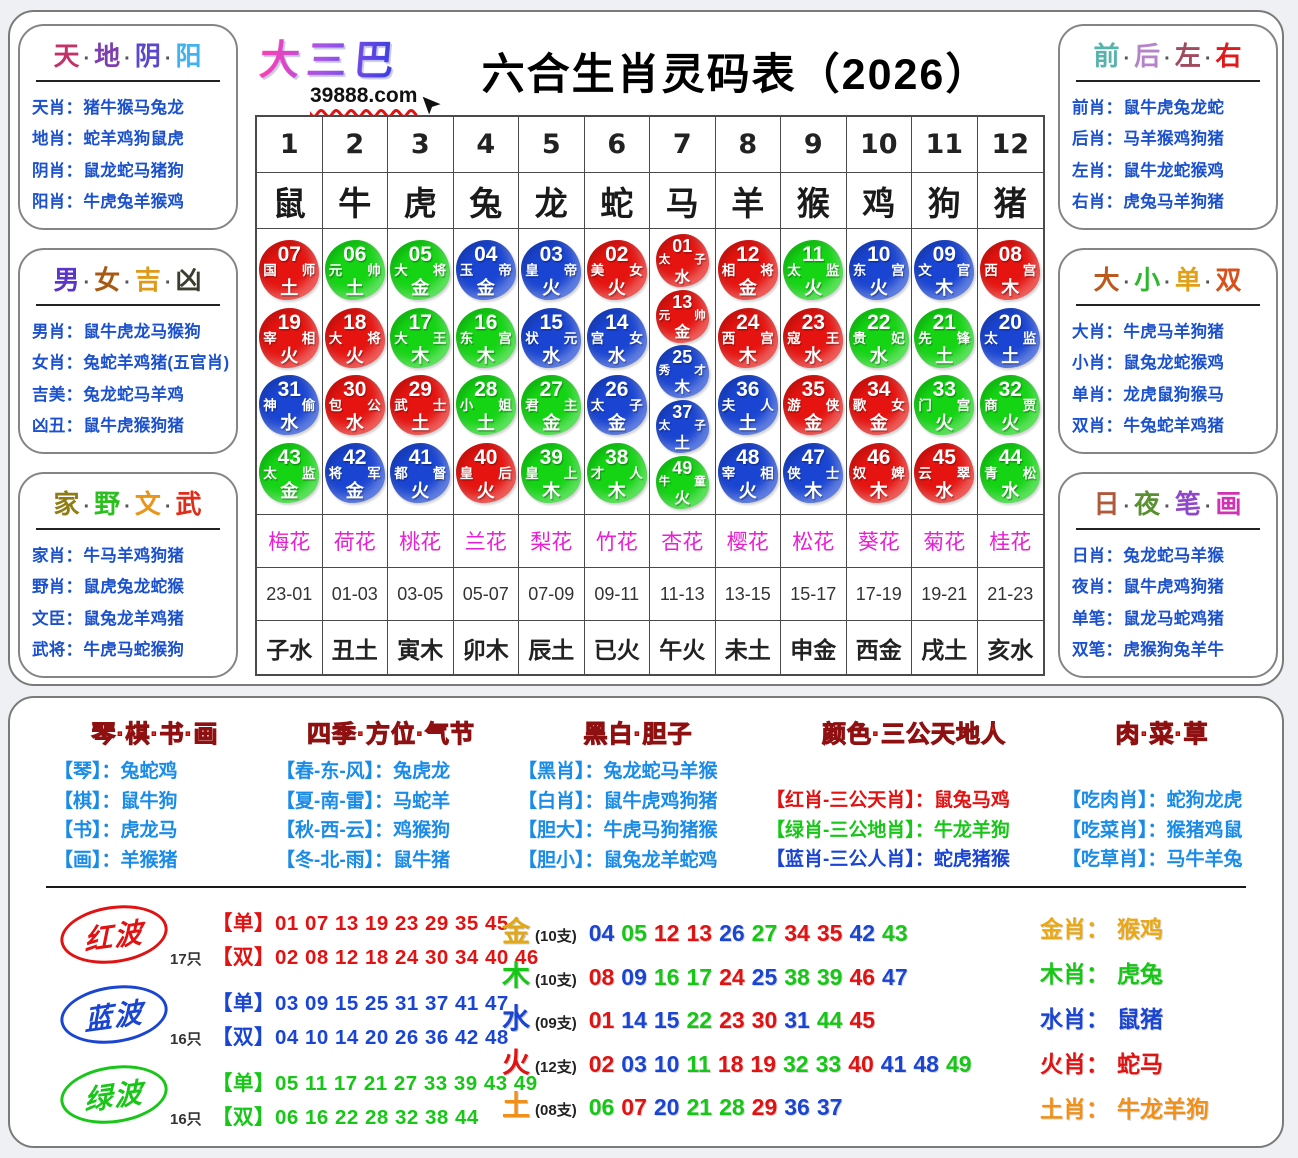 This screenshot has width=1298, height=1158. What do you see at coordinates (617, 145) in the screenshot?
I see `column-number: 6` at bounding box center [617, 145].